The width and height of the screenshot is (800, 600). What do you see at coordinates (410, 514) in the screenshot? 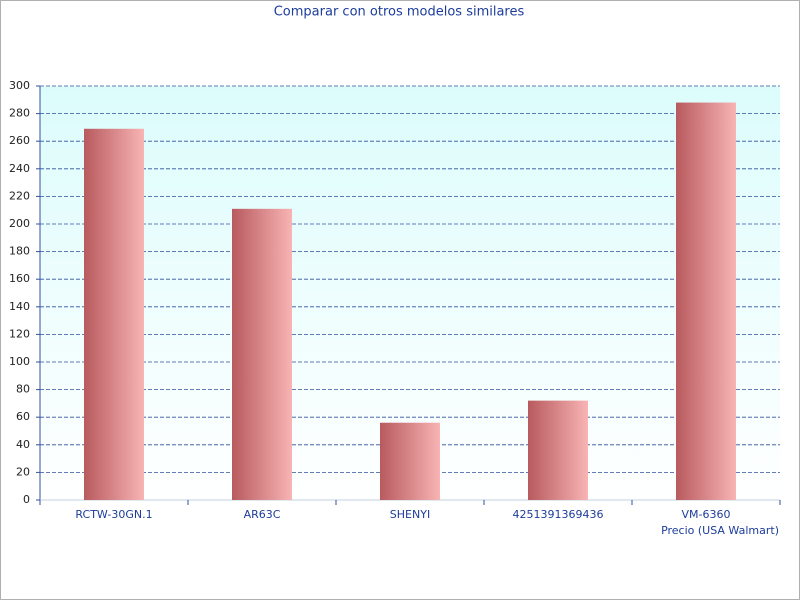
I see `x-tick-label: SHENYI` at bounding box center [410, 514].